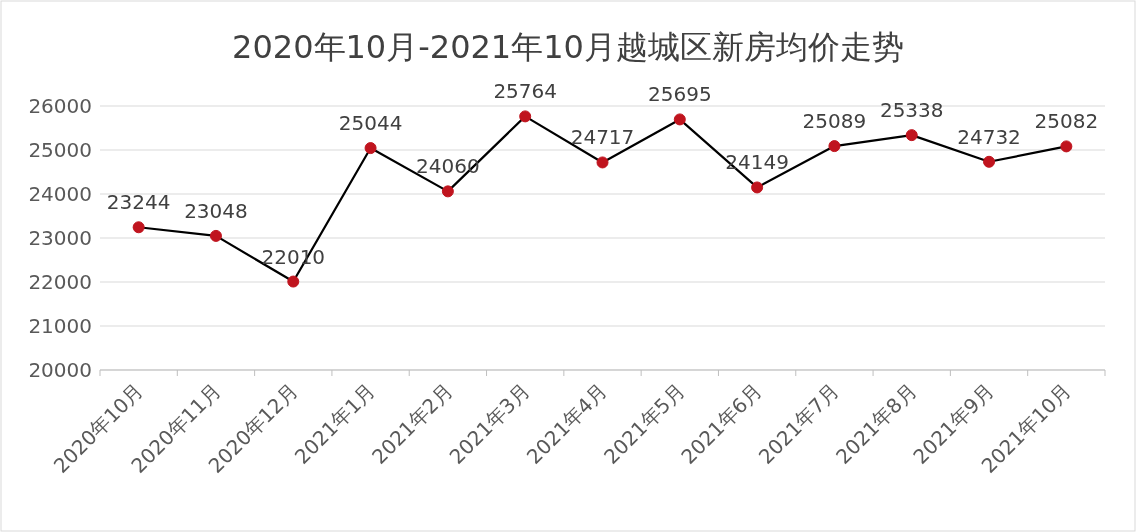 Image resolution: width=1136 pixels, height=532 pixels. What do you see at coordinates (60, 106) in the screenshot?
I see `y-tick-label: 26000` at bounding box center [60, 106].